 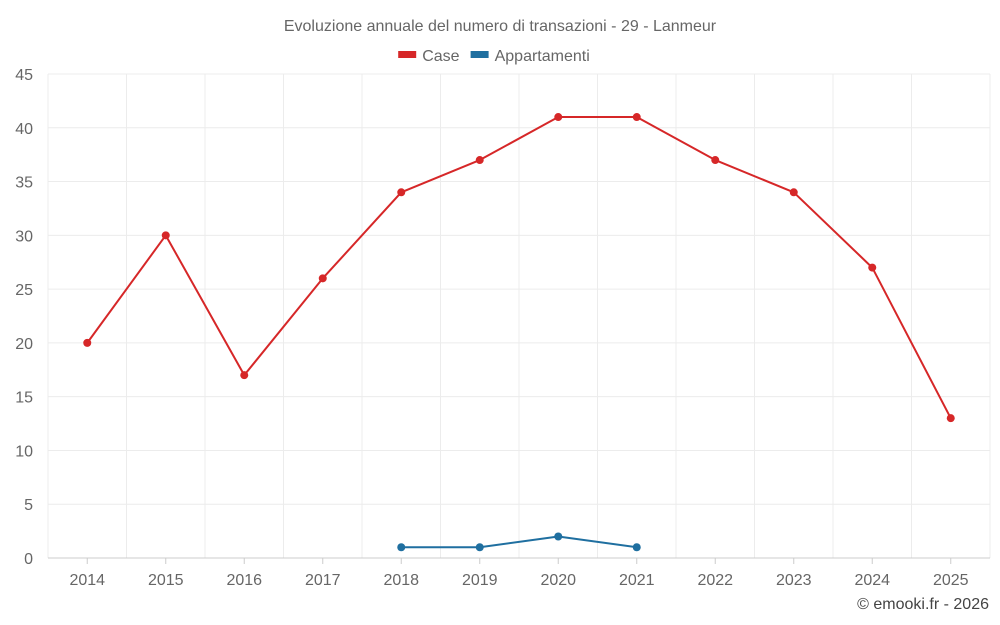 What do you see at coordinates (24, 75) in the screenshot?
I see `y-tick-label: 45` at bounding box center [24, 75].